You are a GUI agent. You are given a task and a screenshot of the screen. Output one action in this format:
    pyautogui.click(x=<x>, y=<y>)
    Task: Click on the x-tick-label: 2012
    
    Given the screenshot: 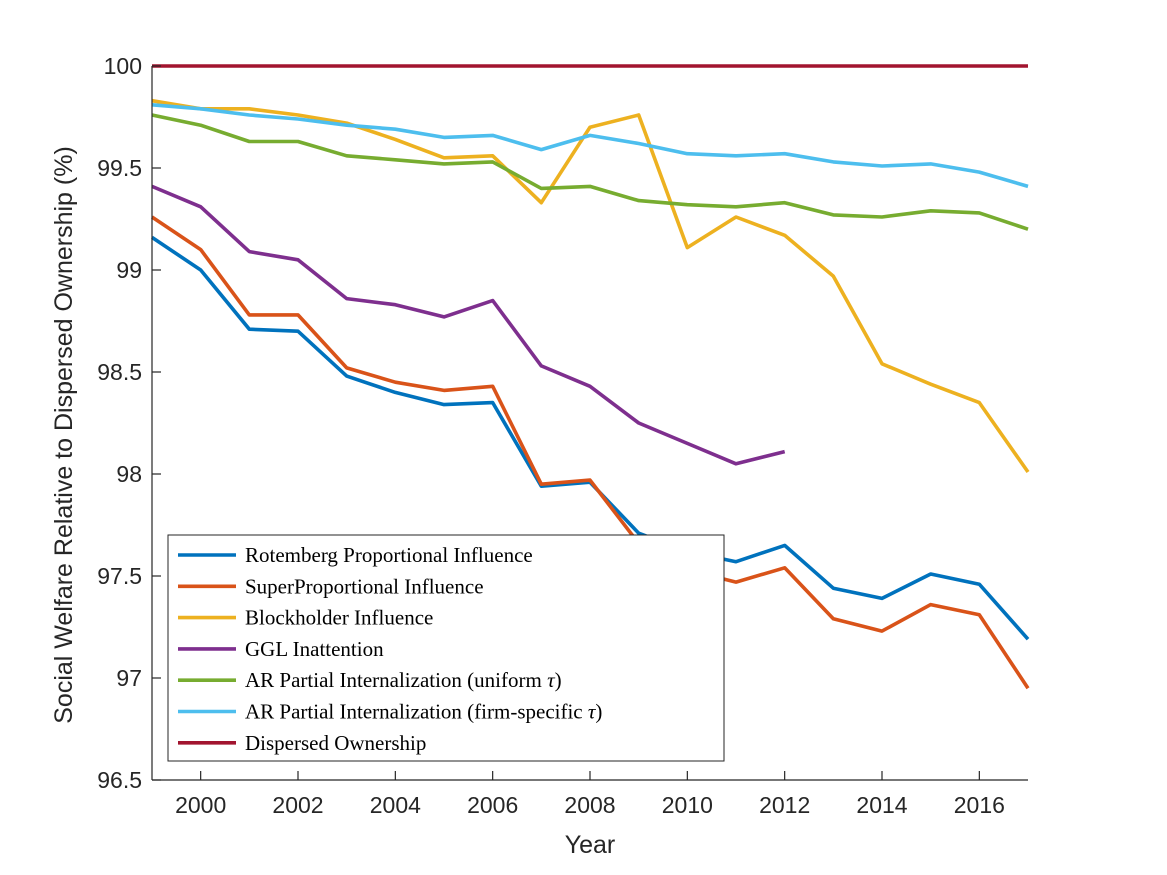 What is the action you would take?
    pyautogui.click(x=784, y=805)
    